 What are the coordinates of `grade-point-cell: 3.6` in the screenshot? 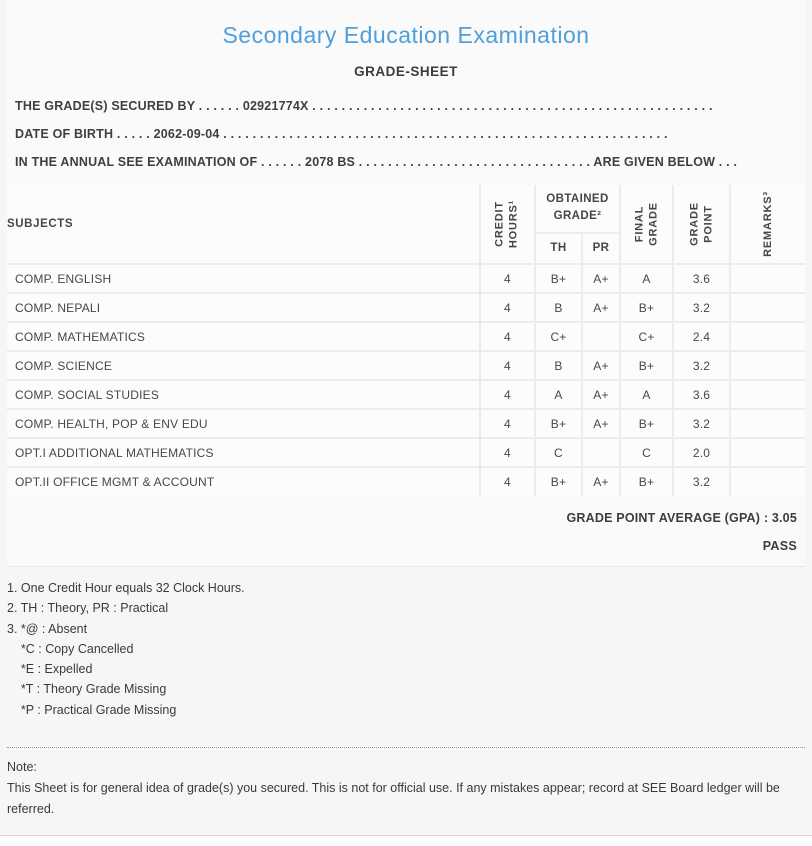 It's located at (701, 394).